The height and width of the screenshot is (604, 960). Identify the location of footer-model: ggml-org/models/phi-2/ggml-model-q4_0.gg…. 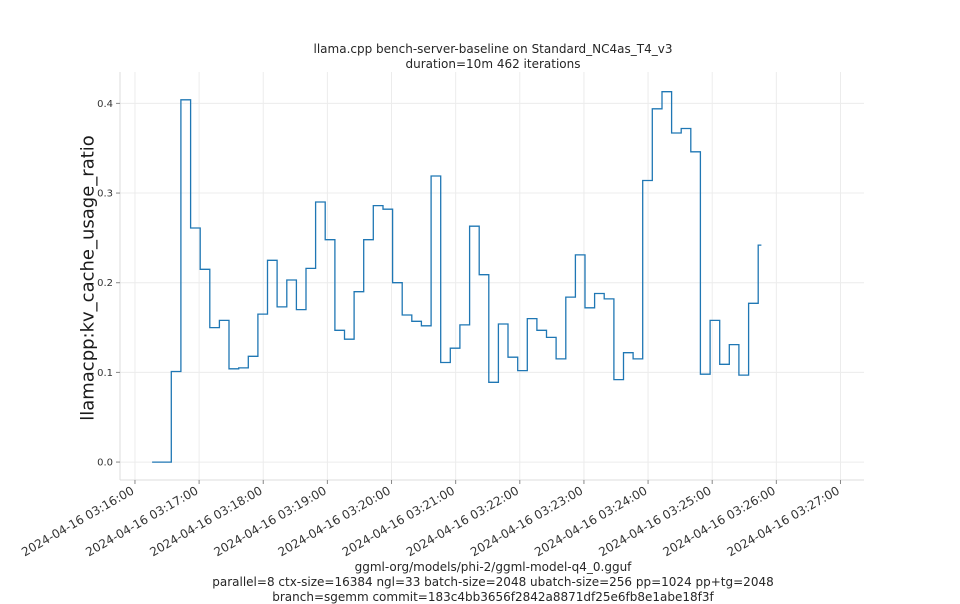
(493, 567).